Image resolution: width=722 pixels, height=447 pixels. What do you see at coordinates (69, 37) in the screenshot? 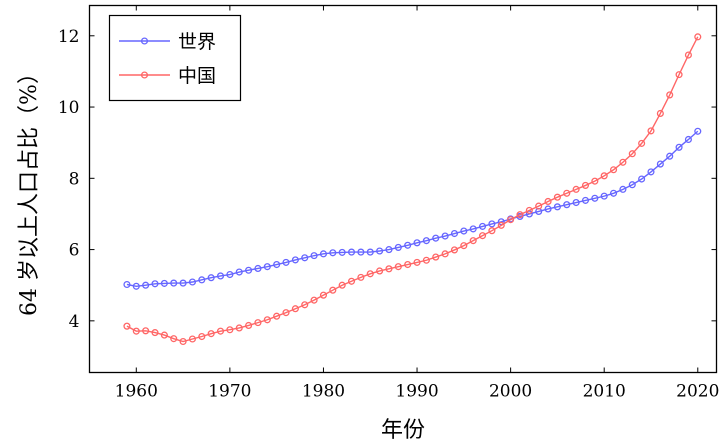
I see `y-tick-label: 12` at bounding box center [69, 37].